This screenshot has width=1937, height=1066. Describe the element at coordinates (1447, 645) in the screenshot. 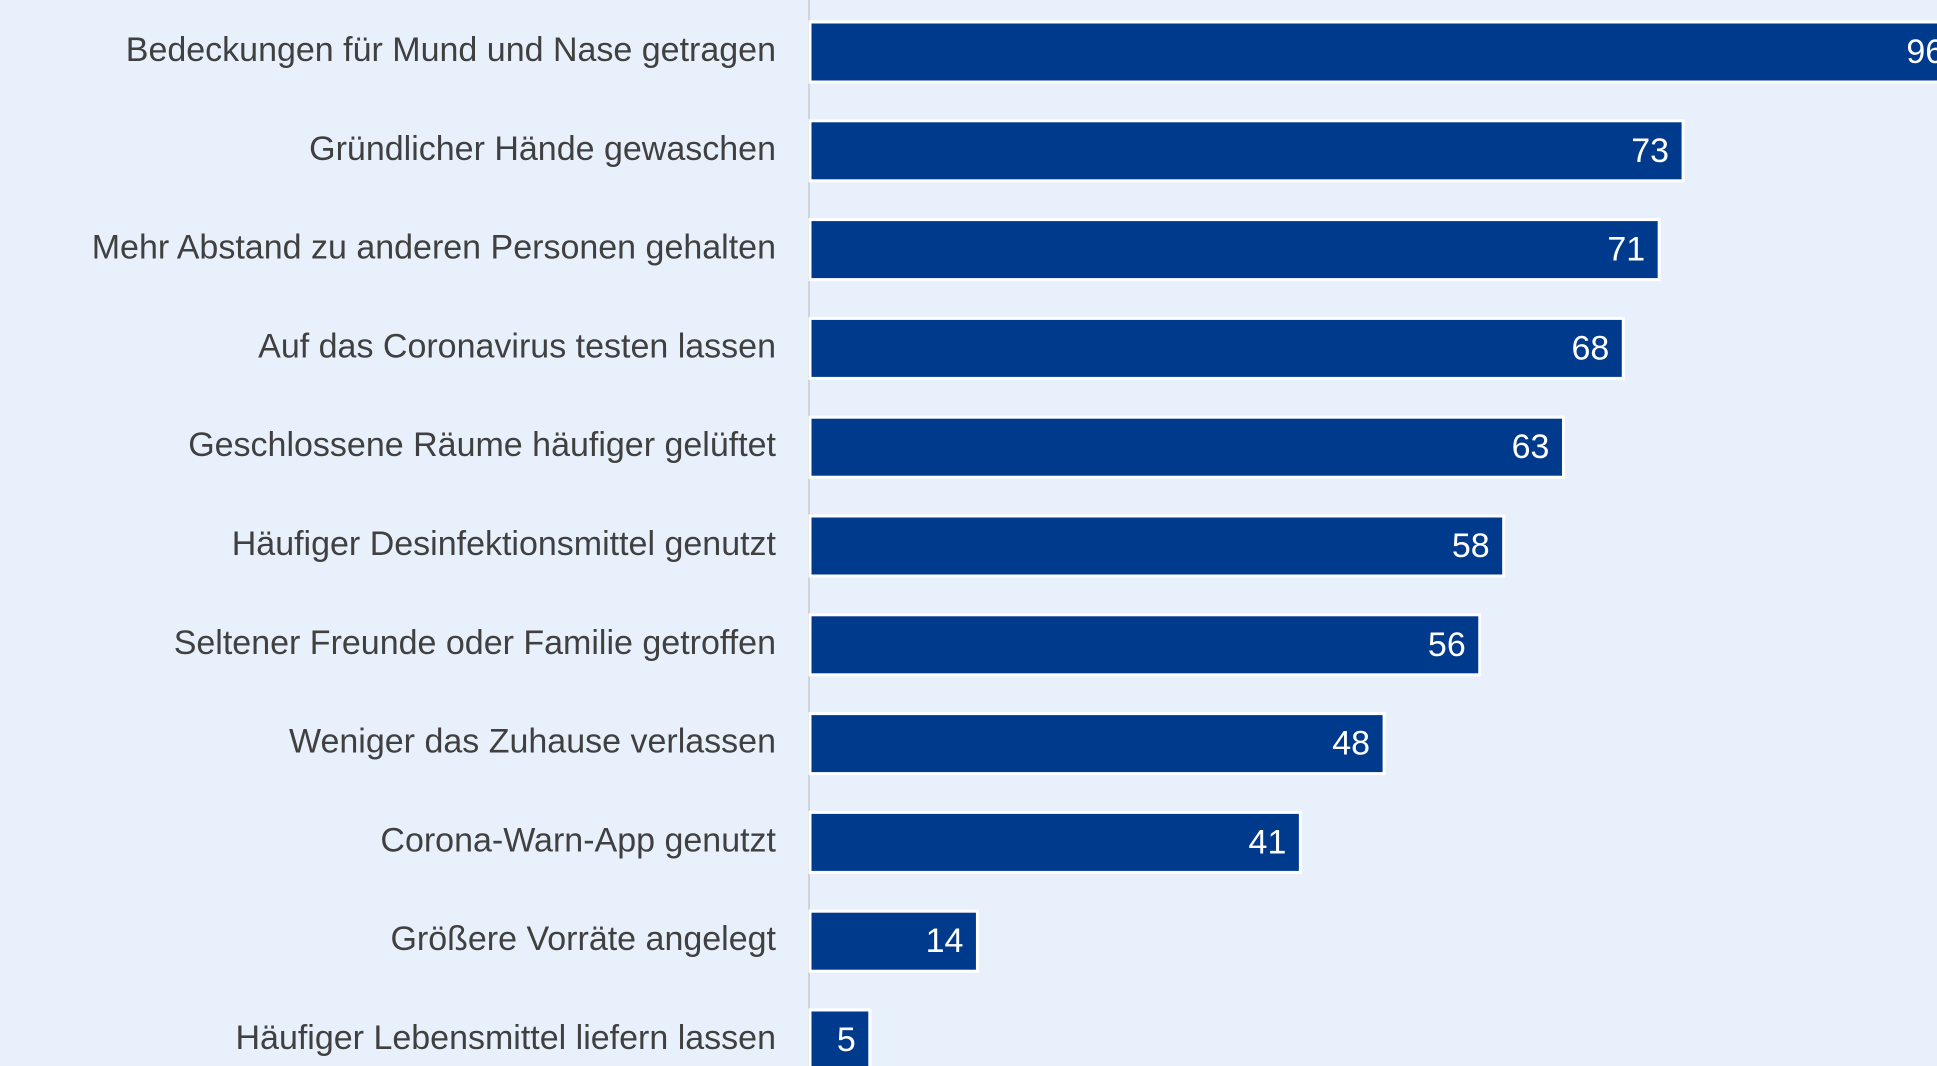

I see `value-label: 56` at that location.